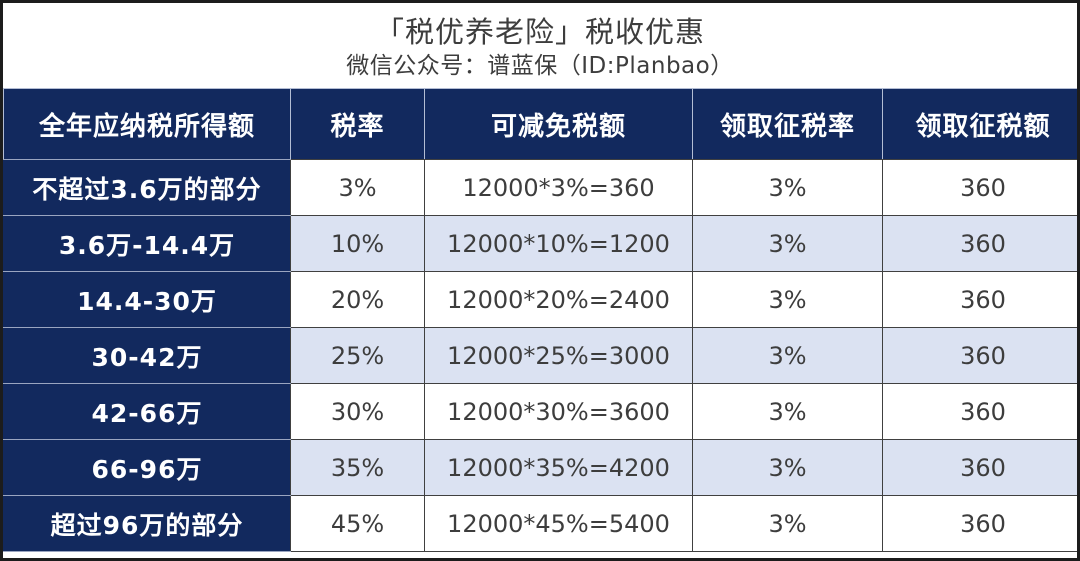 This screenshot has width=1080, height=561. I want to click on table-row: 不超过3.6万的部分 3% 12000*3%=360 3% 360, so click(540, 187).